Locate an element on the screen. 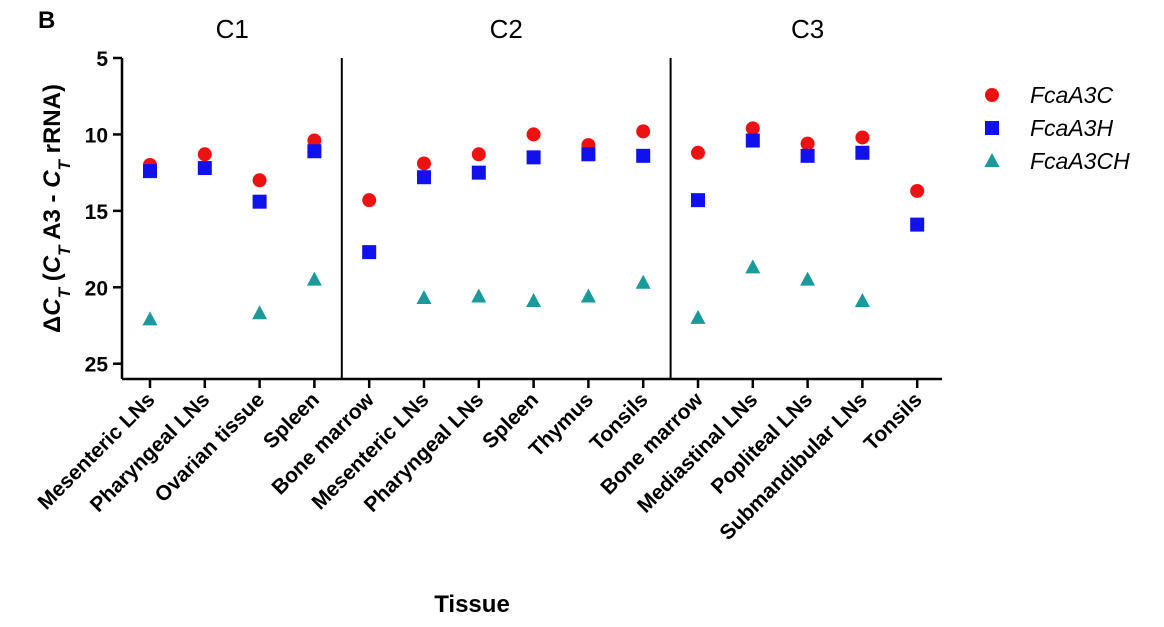 The image size is (1164, 627). y-tick-label: 20 is located at coordinates (96, 288).